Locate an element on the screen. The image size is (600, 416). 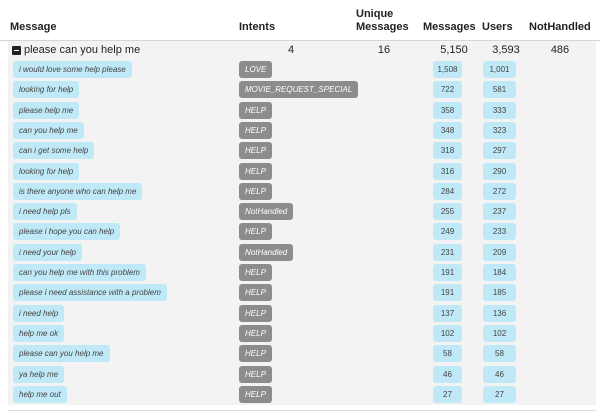
table-bottom-divider is located at coordinates (302, 410).